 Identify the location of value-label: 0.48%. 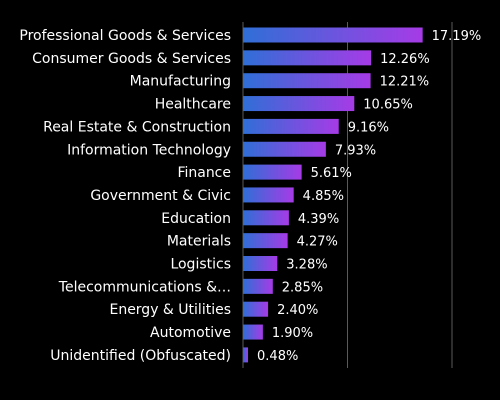
(277, 356).